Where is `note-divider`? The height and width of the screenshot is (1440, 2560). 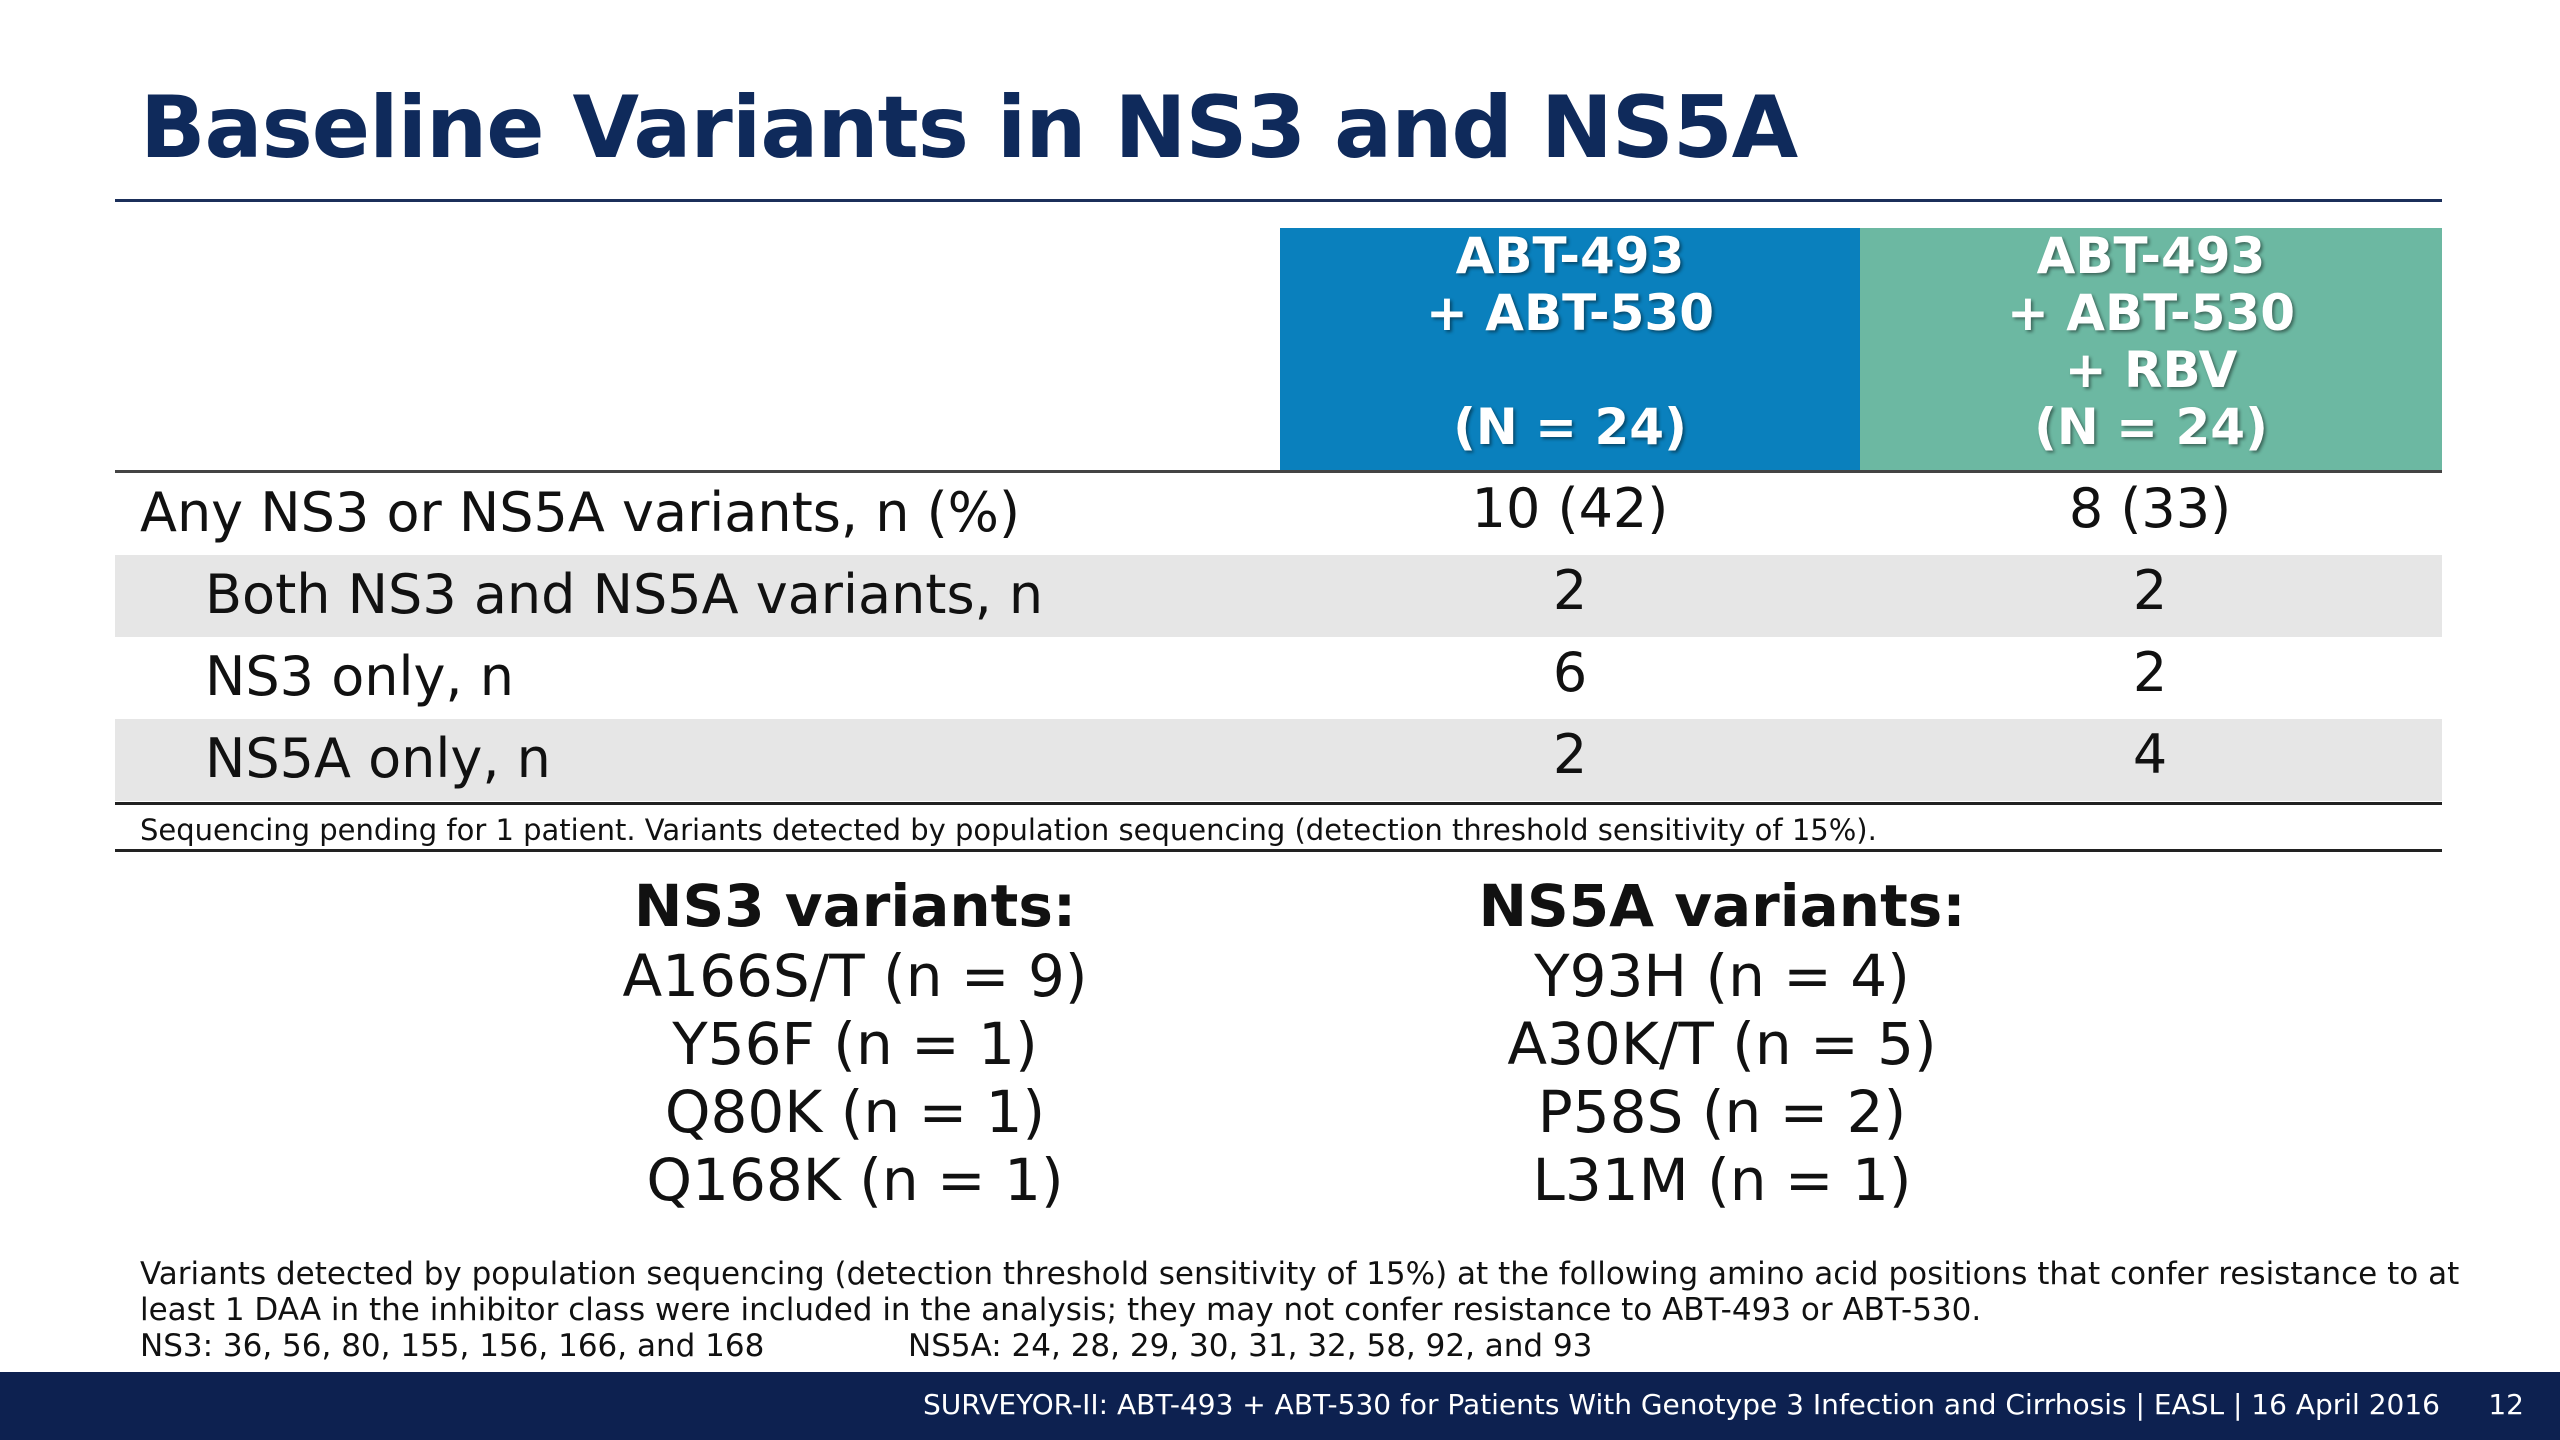
note-divider is located at coordinates (1278, 850).